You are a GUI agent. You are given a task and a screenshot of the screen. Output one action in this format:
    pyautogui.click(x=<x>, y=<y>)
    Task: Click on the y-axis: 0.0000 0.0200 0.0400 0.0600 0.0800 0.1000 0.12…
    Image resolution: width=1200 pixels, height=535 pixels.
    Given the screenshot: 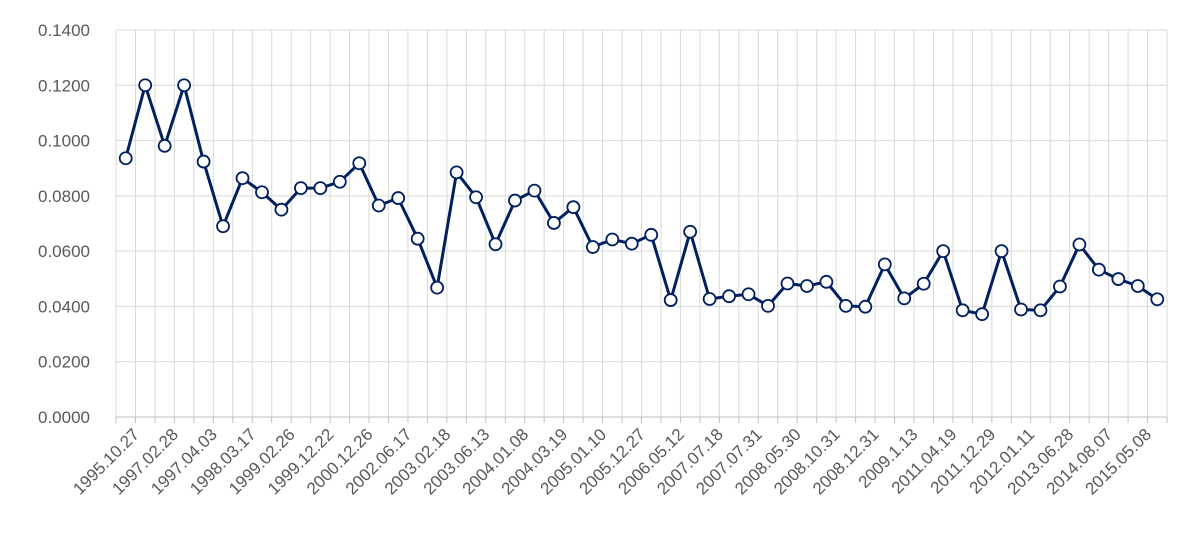 What is the action you would take?
    pyautogui.click(x=64, y=224)
    